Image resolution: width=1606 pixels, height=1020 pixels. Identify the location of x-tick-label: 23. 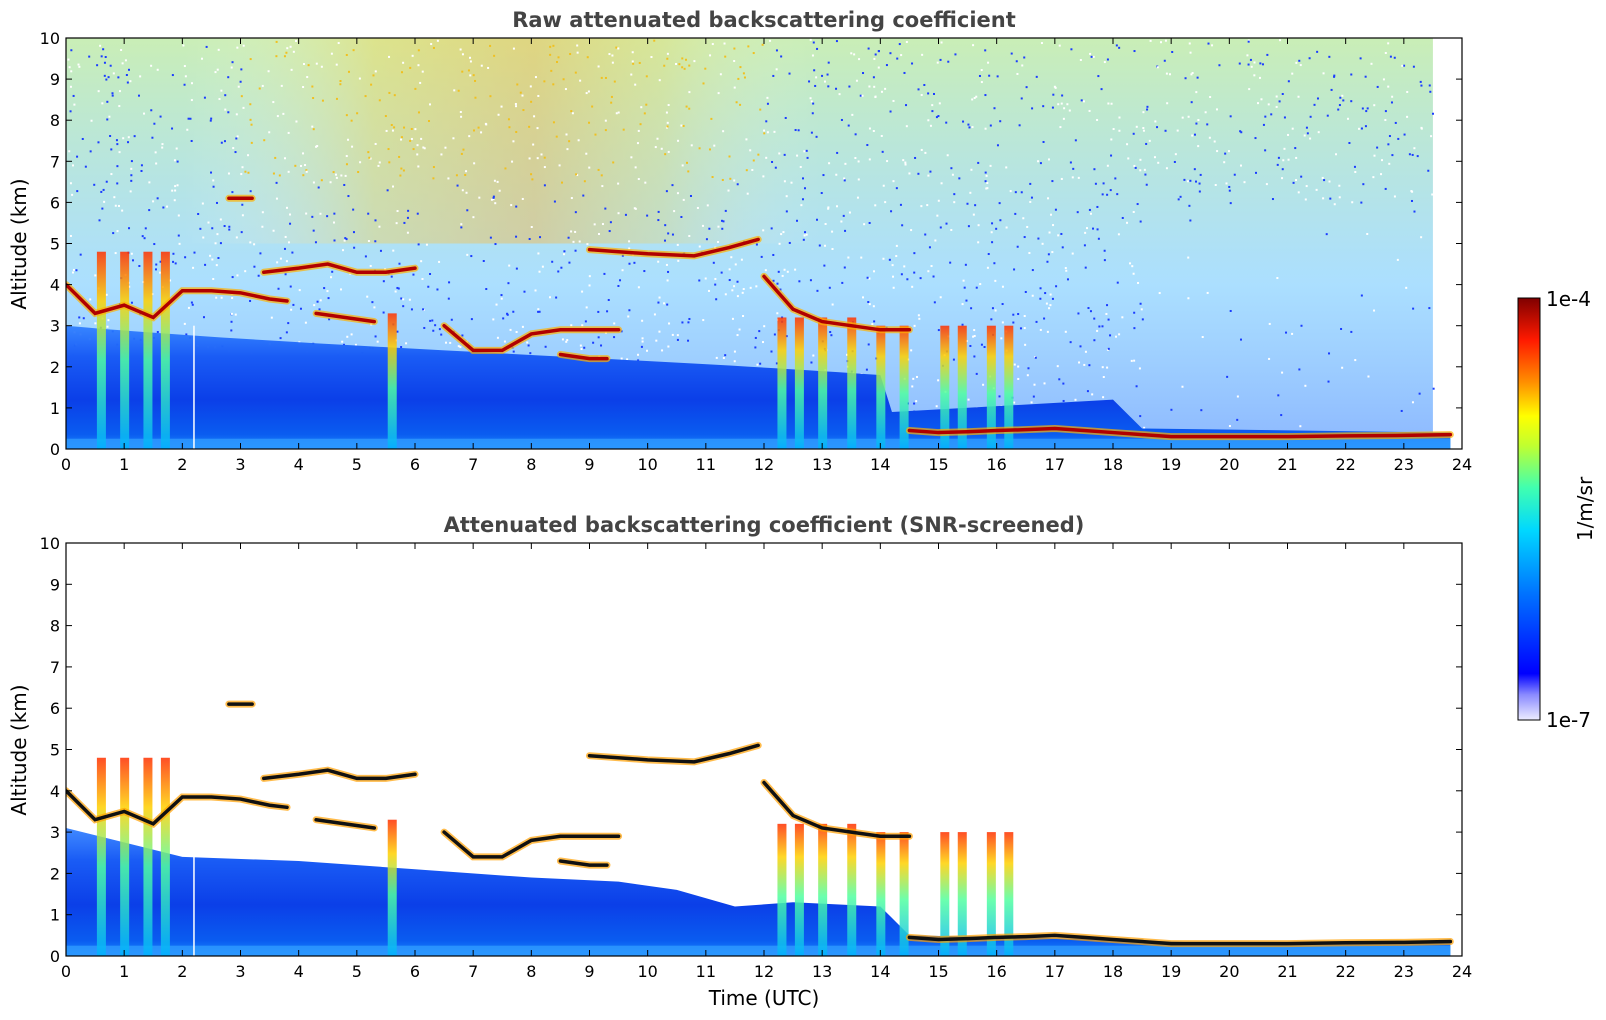
(1404, 971).